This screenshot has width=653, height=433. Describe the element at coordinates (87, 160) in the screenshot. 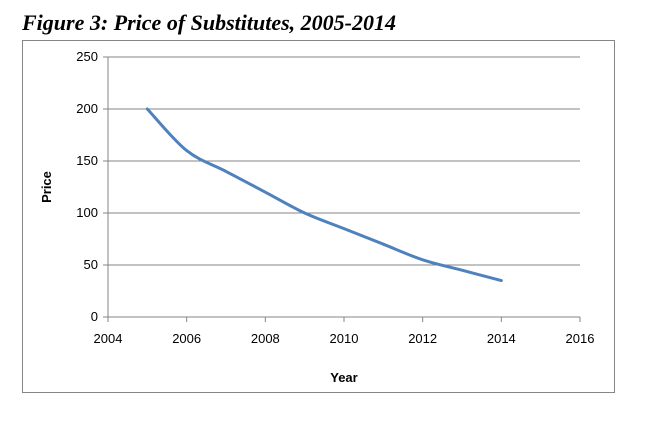

I see `y-tick-label-150: 150` at that location.